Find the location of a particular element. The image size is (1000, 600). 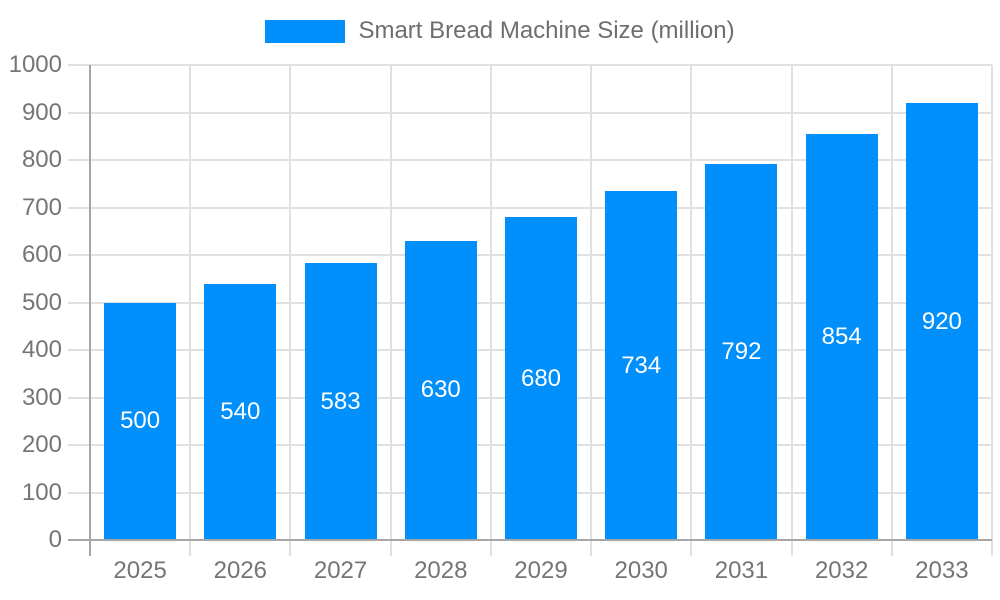

y-axis-label: 500 is located at coordinates (41, 302).